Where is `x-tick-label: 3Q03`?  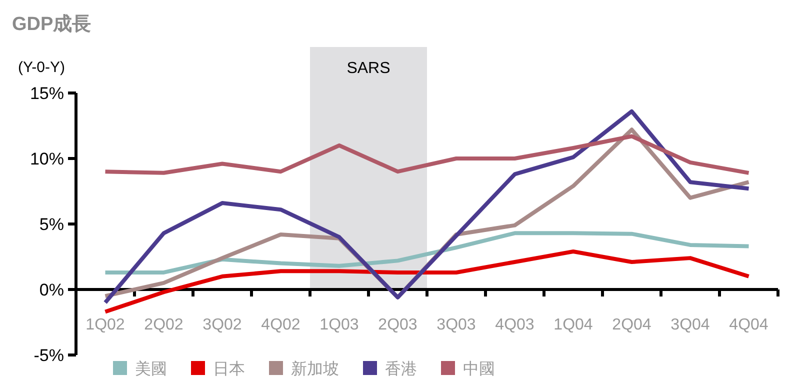
x-tick-label: 3Q03 is located at coordinates (456, 325).